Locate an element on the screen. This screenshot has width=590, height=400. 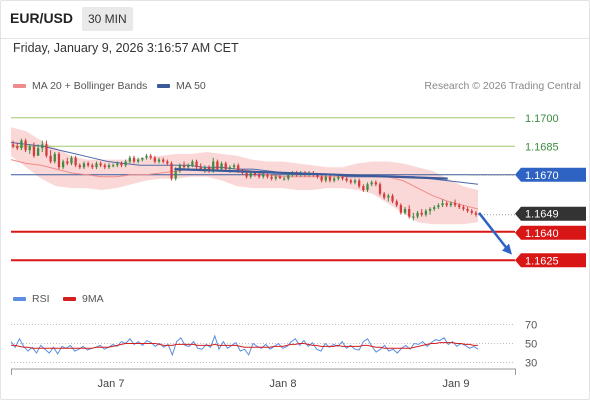
timestamp: Friday, January 9, 2026 3:16:57 AM CET is located at coordinates (126, 48).